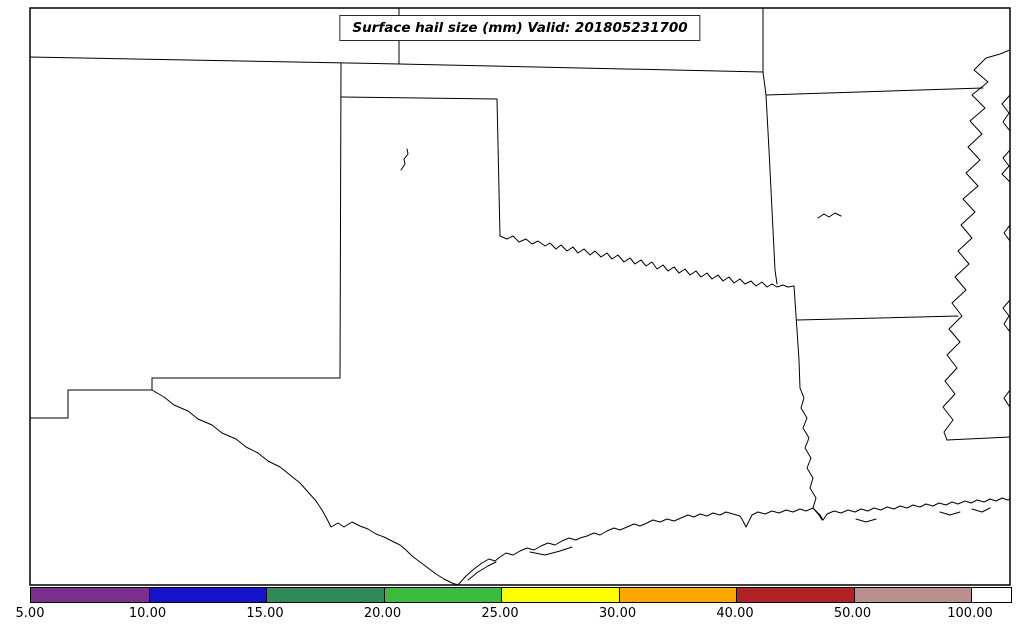 The height and width of the screenshot is (633, 1036). What do you see at coordinates (419, 98) in the screenshot?
I see `state-border-ok-panhandle-south` at bounding box center [419, 98].